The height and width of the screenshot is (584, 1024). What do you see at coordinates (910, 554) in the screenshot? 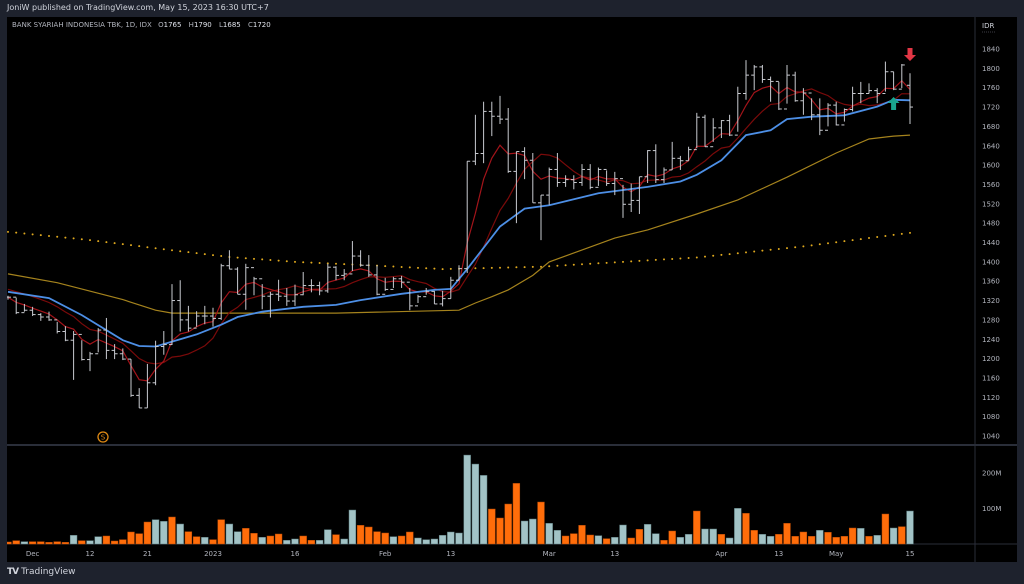
I see `x-tick-label: 15` at bounding box center [910, 554].